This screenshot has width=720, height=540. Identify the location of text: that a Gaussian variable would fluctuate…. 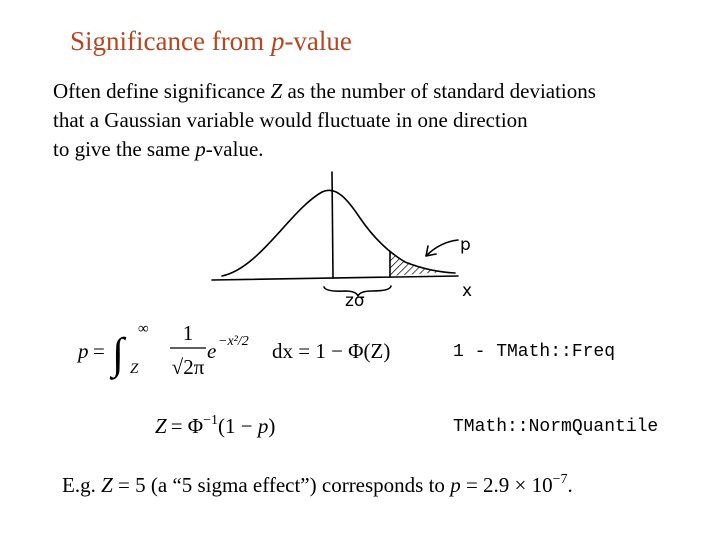
(290, 120).